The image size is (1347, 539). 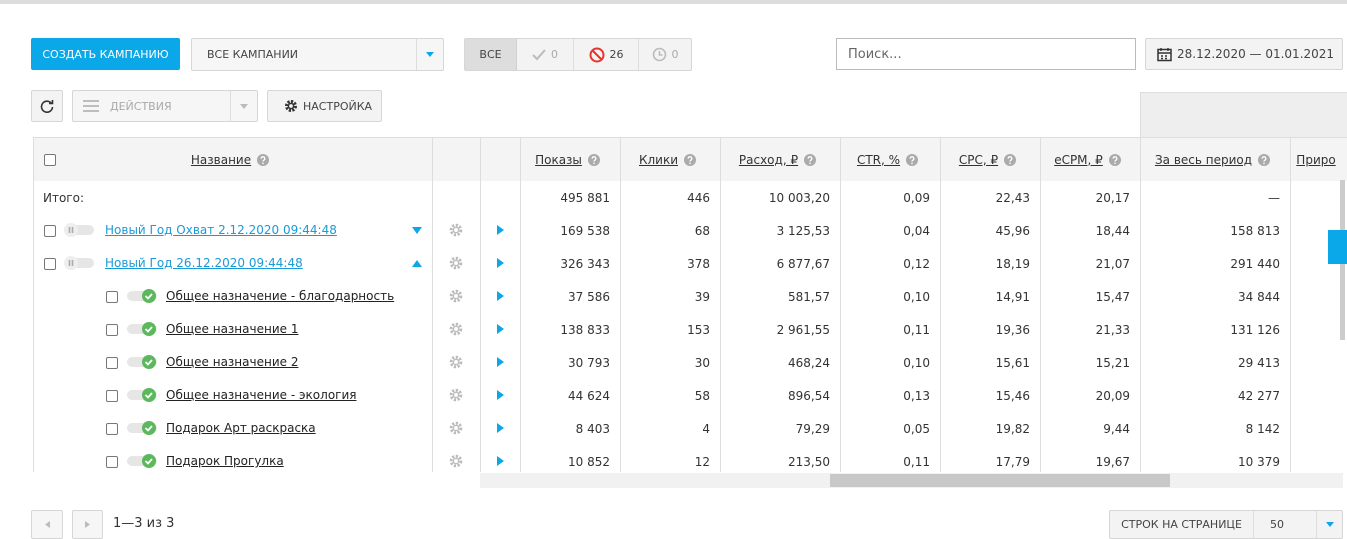 What do you see at coordinates (324, 106) in the screenshot?
I see `settings-button: НАСТРОЙКА` at bounding box center [324, 106].